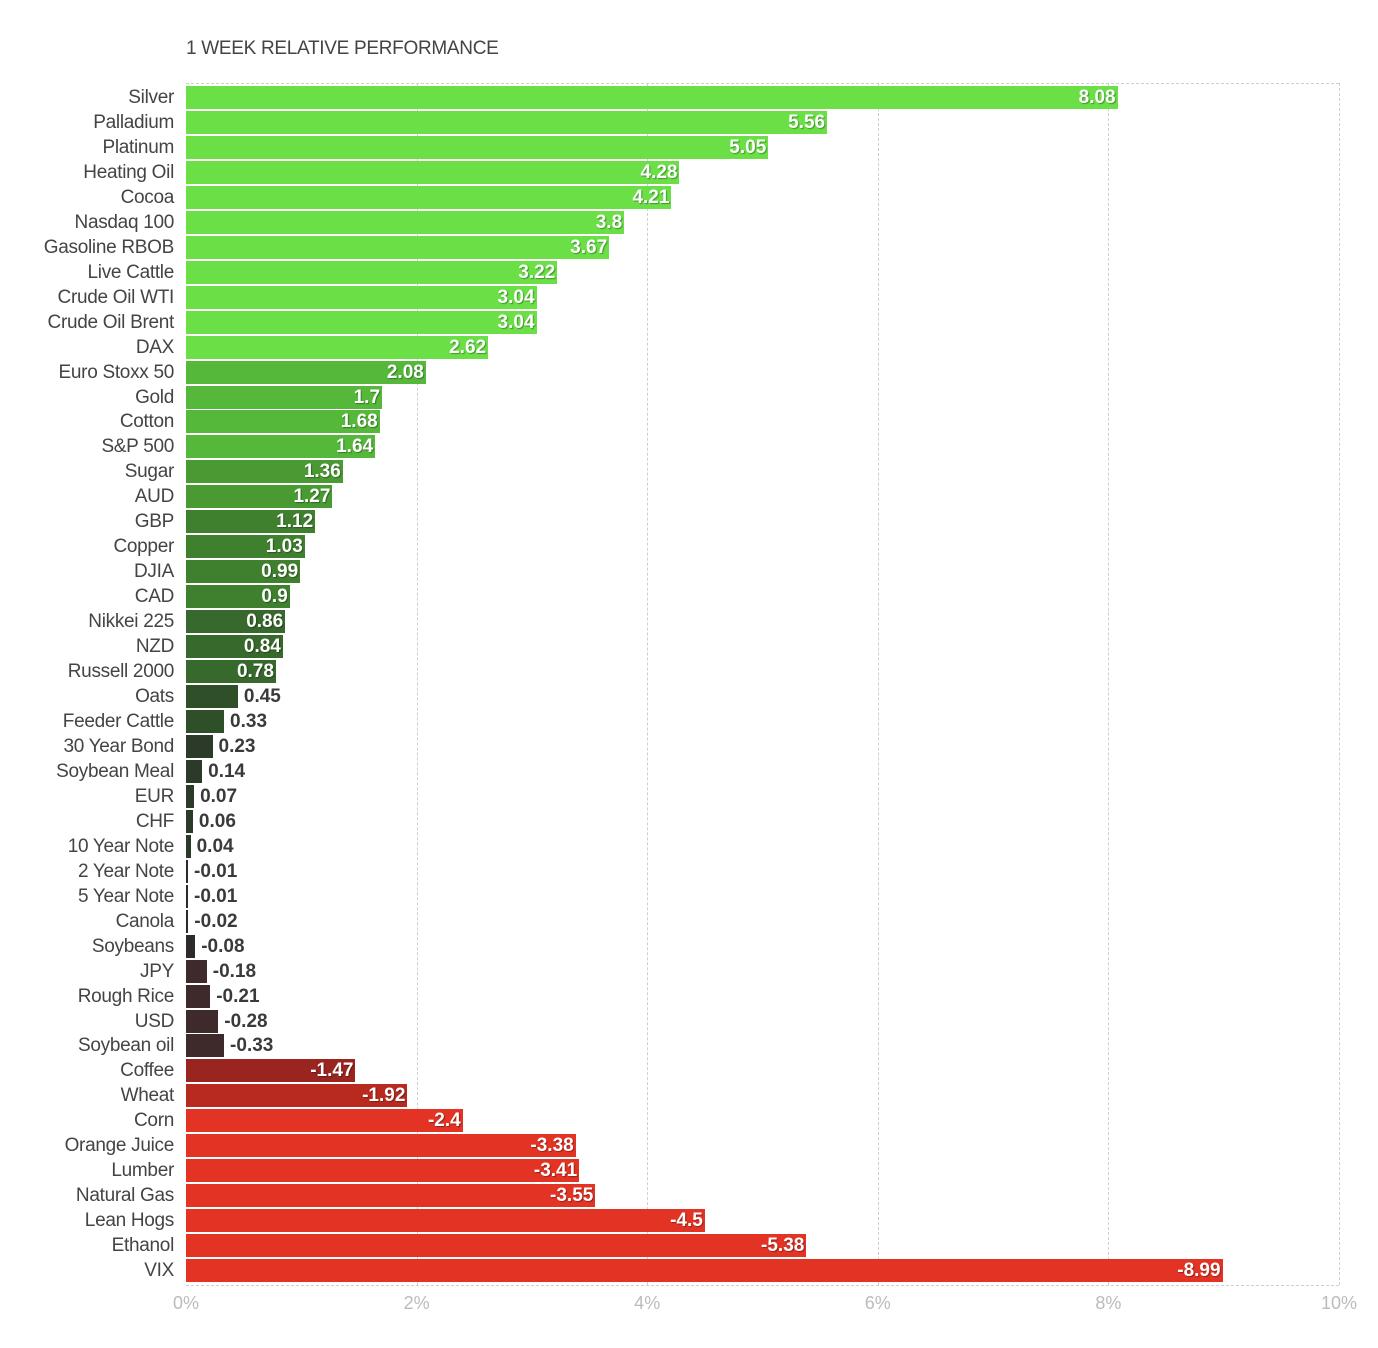  I want to click on category-label: Ethanol, so click(143, 1246).